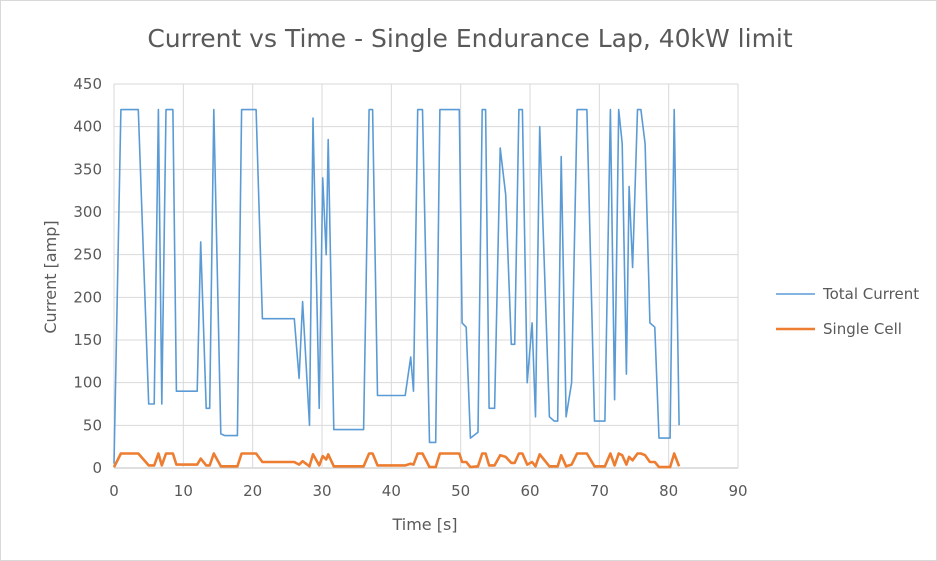 The width and height of the screenshot is (937, 561). What do you see at coordinates (862, 329) in the screenshot?
I see `legend-label: Single Cell` at bounding box center [862, 329].